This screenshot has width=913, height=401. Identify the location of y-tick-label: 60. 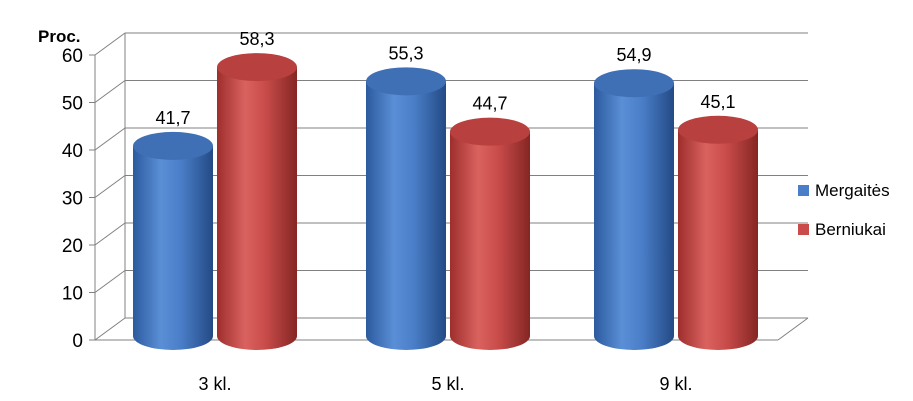
(72, 56).